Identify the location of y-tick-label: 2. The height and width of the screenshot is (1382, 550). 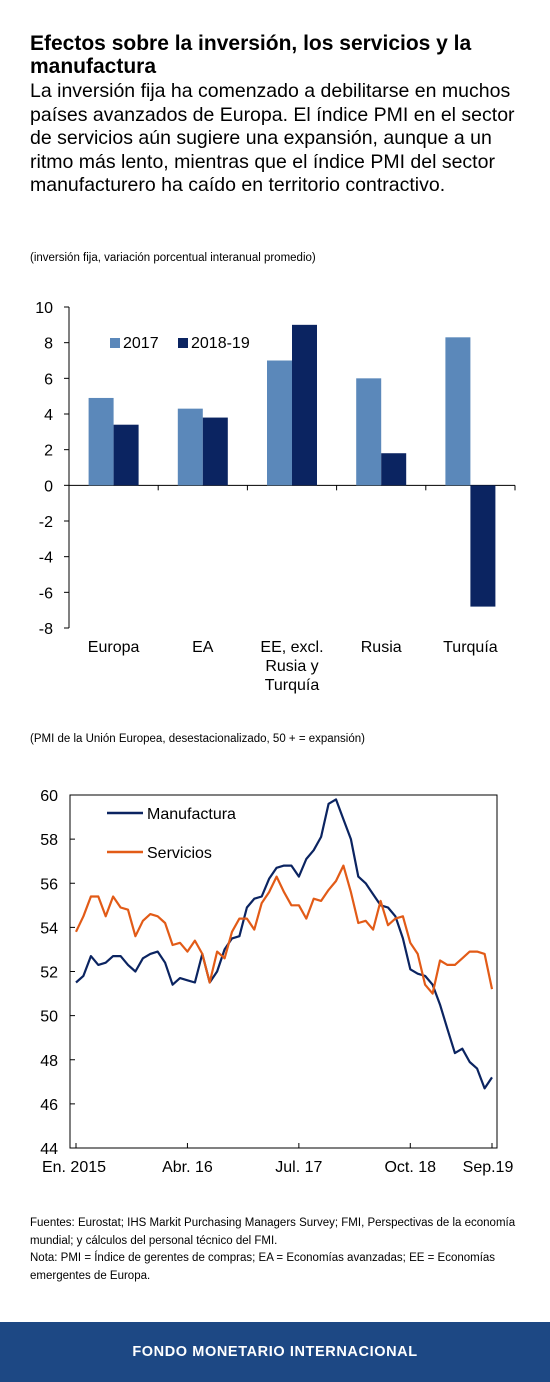
(48, 451).